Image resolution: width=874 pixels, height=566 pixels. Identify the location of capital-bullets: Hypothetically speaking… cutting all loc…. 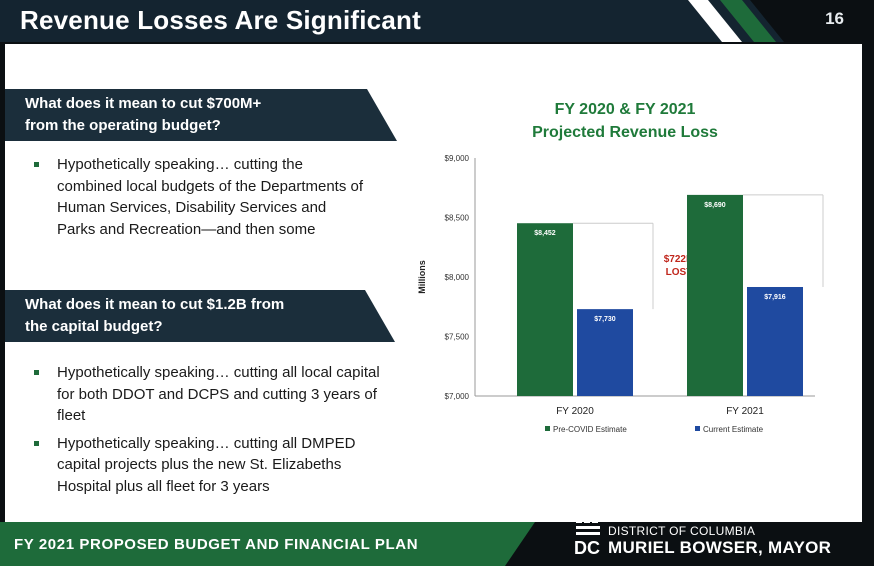
(213, 432).